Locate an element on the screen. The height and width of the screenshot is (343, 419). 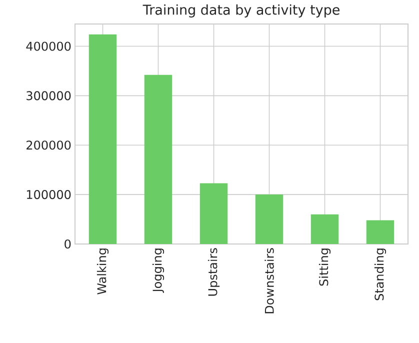
x-tick-label: Walking is located at coordinates (102, 271).